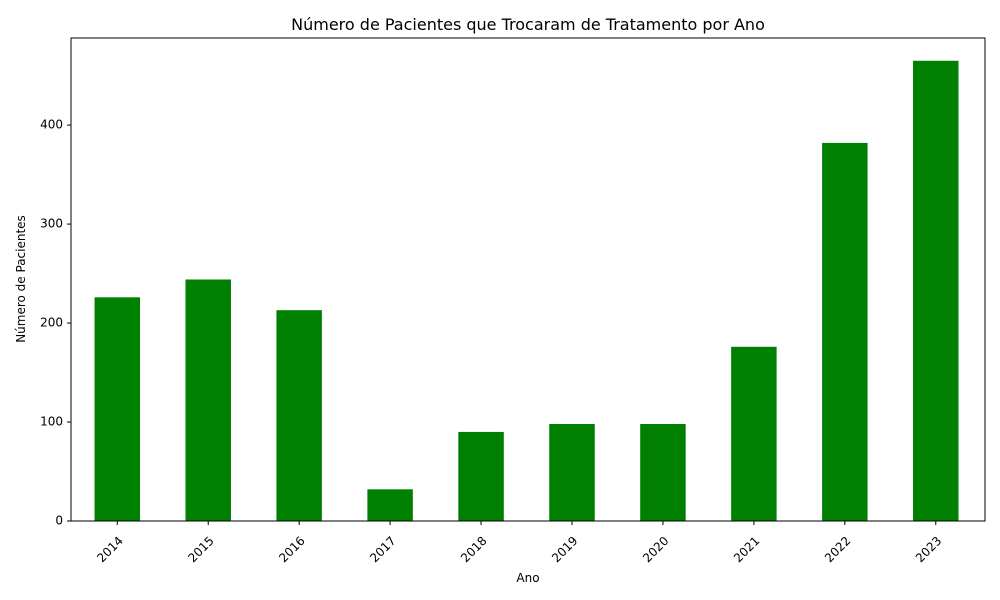  I want to click on x-tick-label-2020: 2020, so click(655, 549).